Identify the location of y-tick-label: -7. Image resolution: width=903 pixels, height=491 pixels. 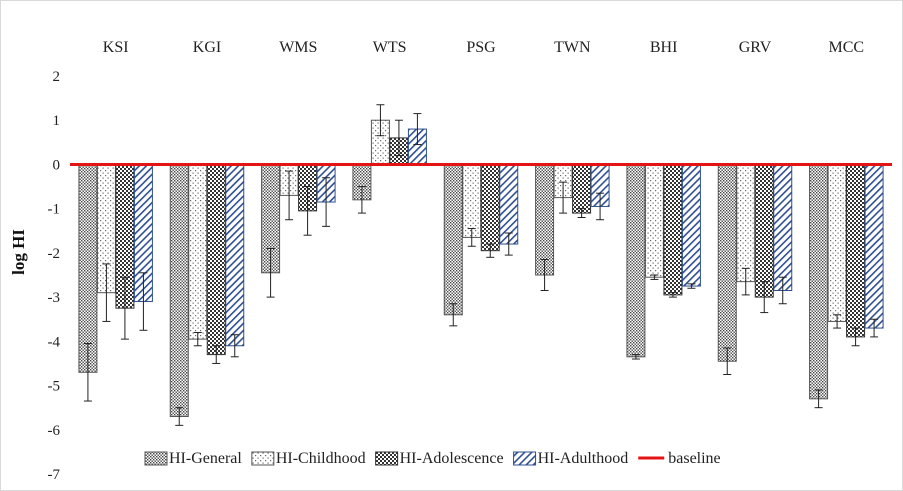
(54, 475).